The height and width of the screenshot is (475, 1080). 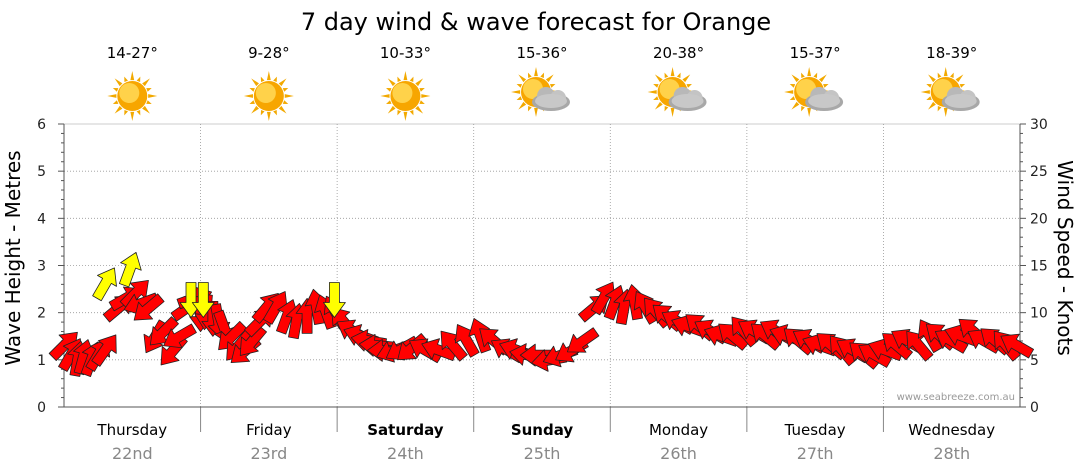 I want to click on day-name-label: Sunday, so click(x=542, y=430).